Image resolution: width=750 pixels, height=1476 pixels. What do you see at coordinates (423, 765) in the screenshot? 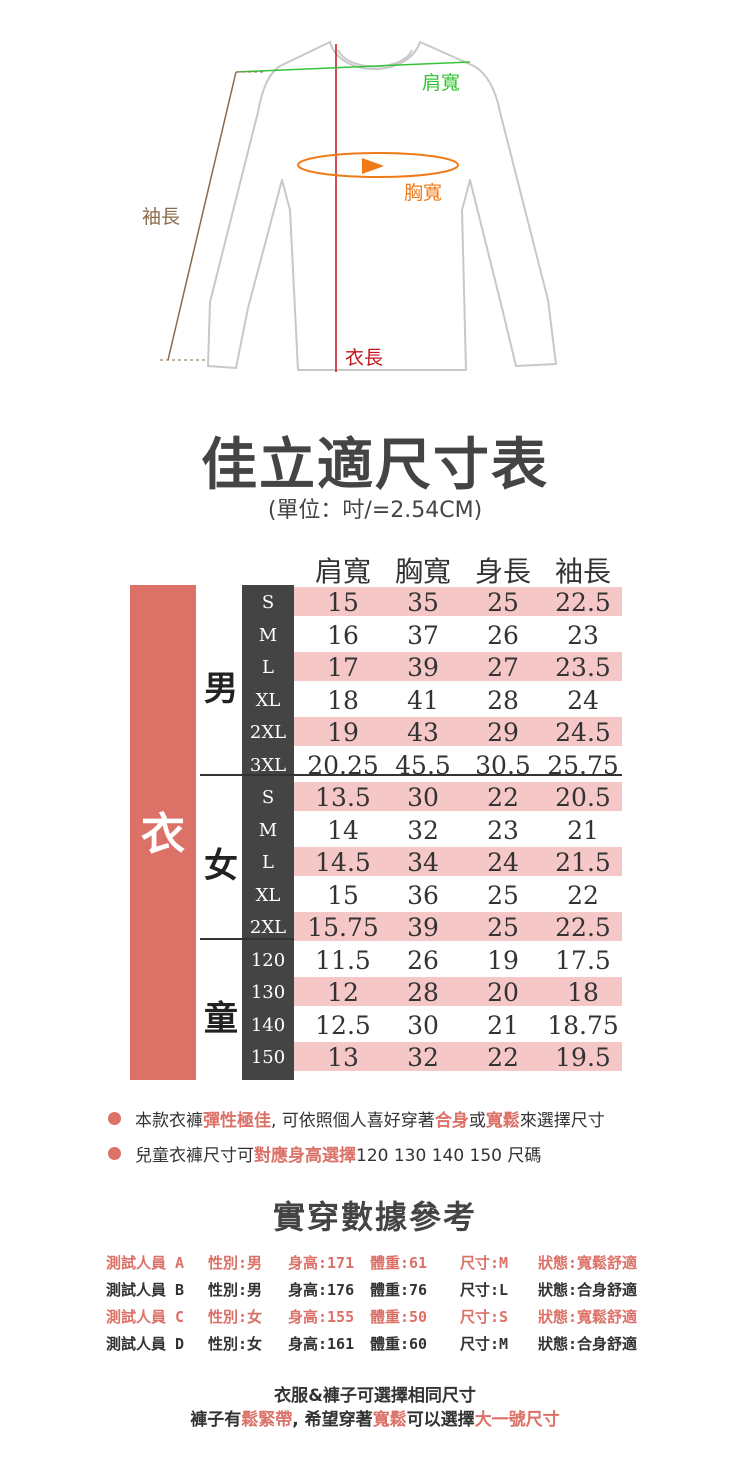
I see `table-cell: 45.5` at bounding box center [423, 765].